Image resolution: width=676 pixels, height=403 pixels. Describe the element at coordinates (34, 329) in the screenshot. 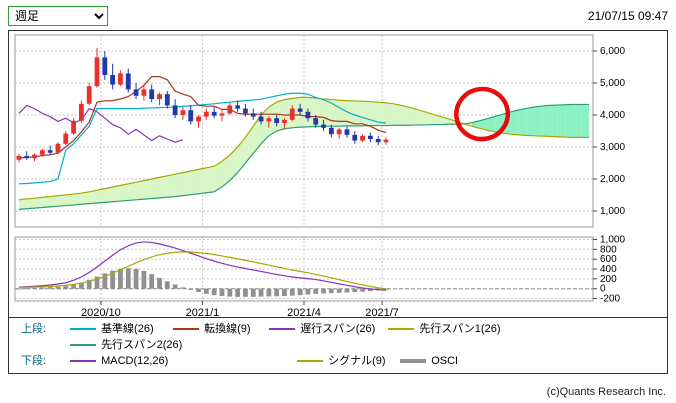

I see `legend-upper-label: 上段:` at that location.